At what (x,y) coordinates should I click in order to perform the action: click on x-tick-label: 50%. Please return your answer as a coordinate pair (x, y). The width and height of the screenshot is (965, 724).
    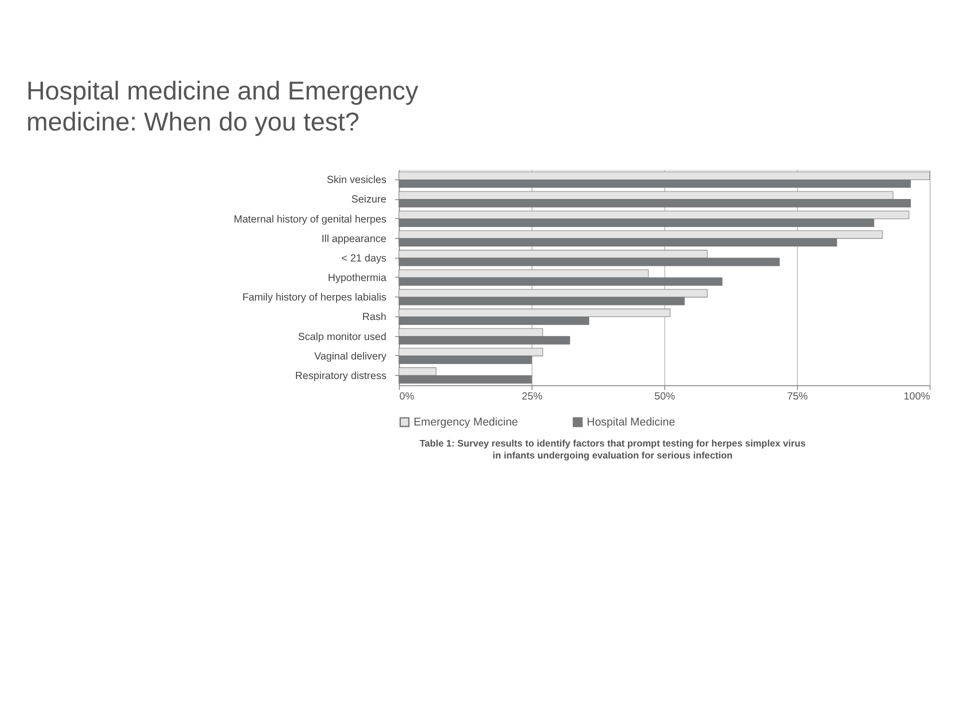
    Looking at the image, I should click on (665, 397).